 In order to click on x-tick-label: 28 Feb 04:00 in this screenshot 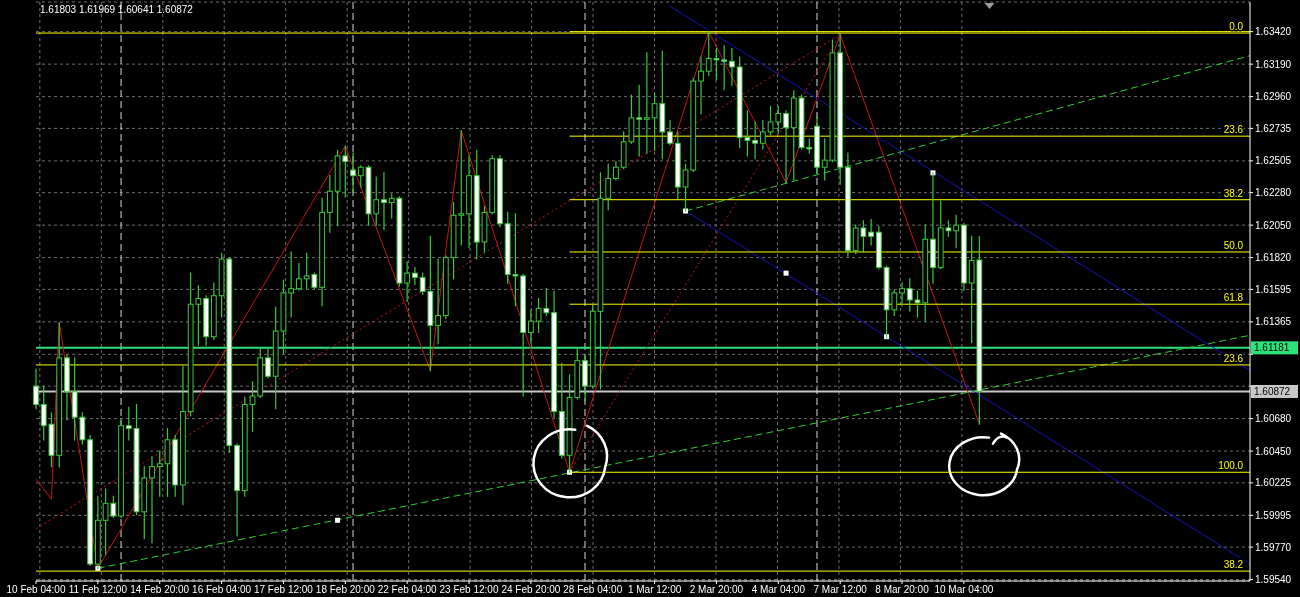, I will do `click(593, 589)`.